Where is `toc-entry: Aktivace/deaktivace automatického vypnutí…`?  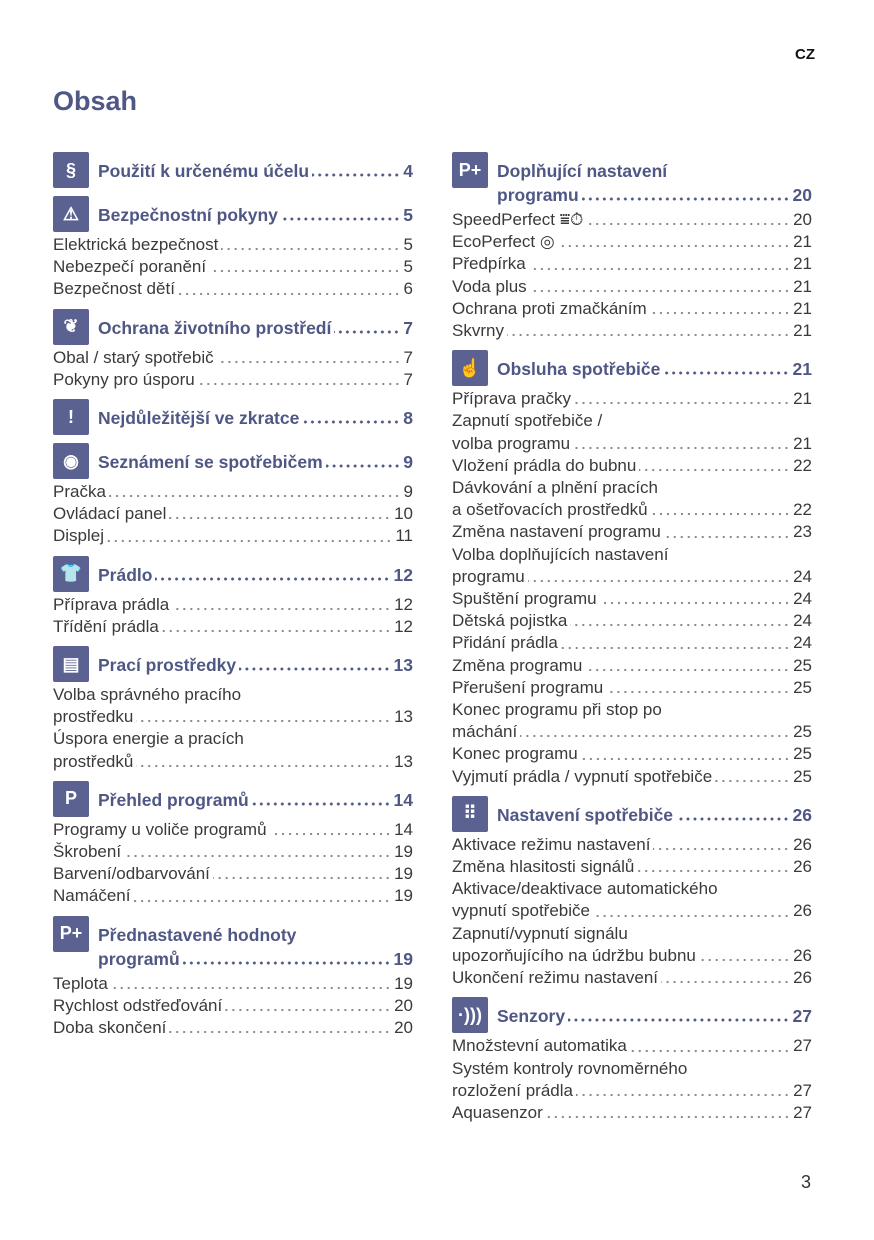 toc-entry: Aktivace/deaktivace automatického vypnutí… is located at coordinates (632, 900).